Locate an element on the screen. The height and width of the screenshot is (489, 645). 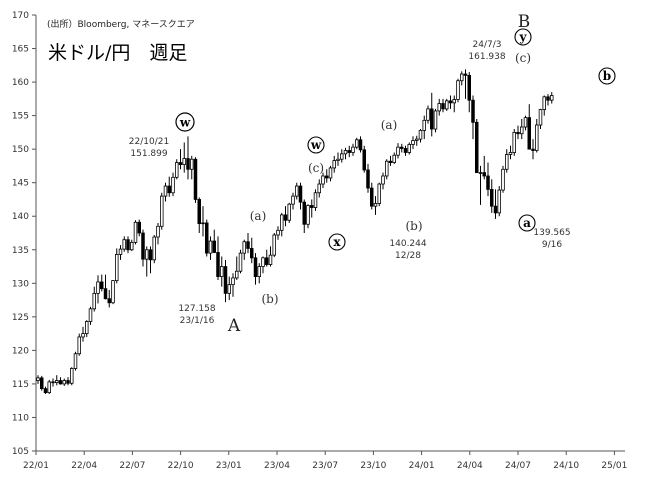
x-tick-label: 23/07 is located at coordinates (325, 466).